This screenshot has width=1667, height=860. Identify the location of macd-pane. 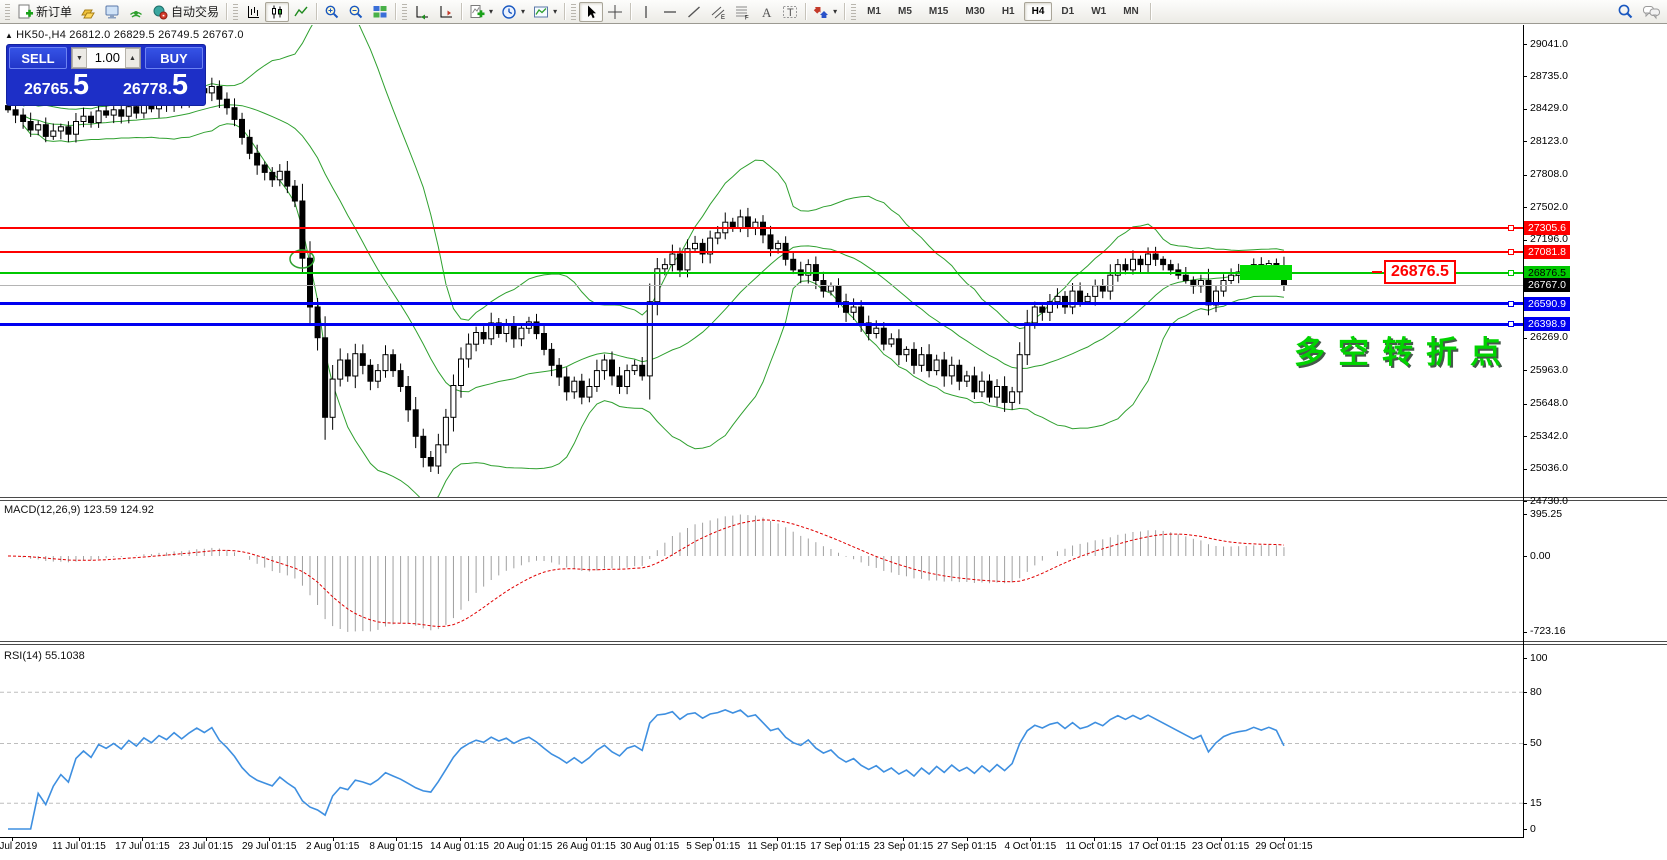
(761, 571).